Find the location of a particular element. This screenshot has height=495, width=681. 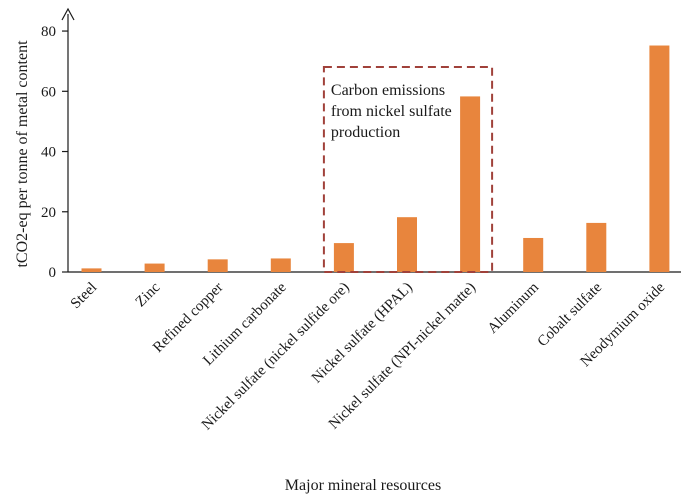

annotation-line: from nickel sulfate is located at coordinates (391, 111).